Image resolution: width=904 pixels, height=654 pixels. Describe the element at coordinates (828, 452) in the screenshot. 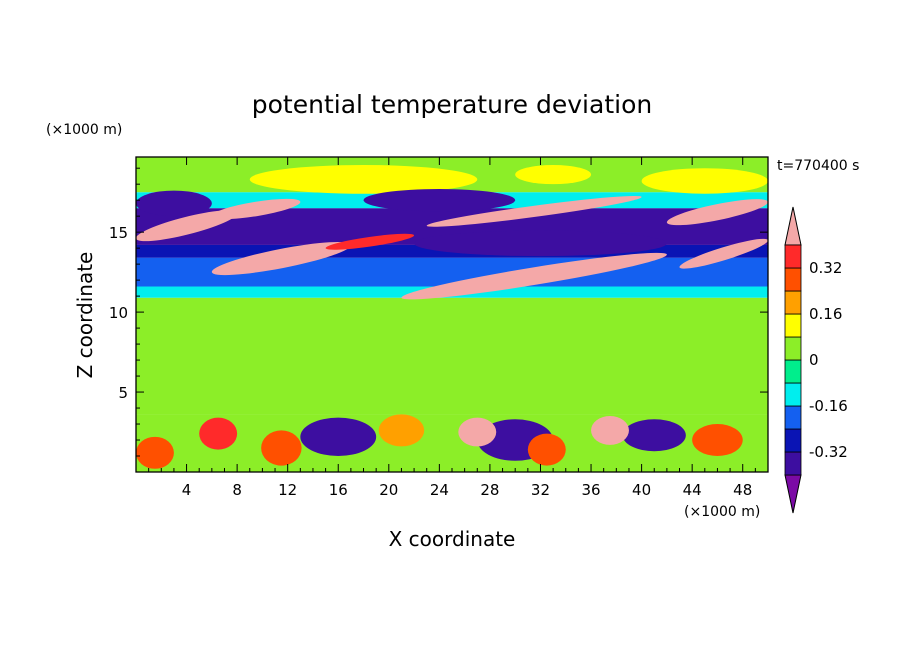

I see `colorbar-tick-label-4: -0.32` at that location.